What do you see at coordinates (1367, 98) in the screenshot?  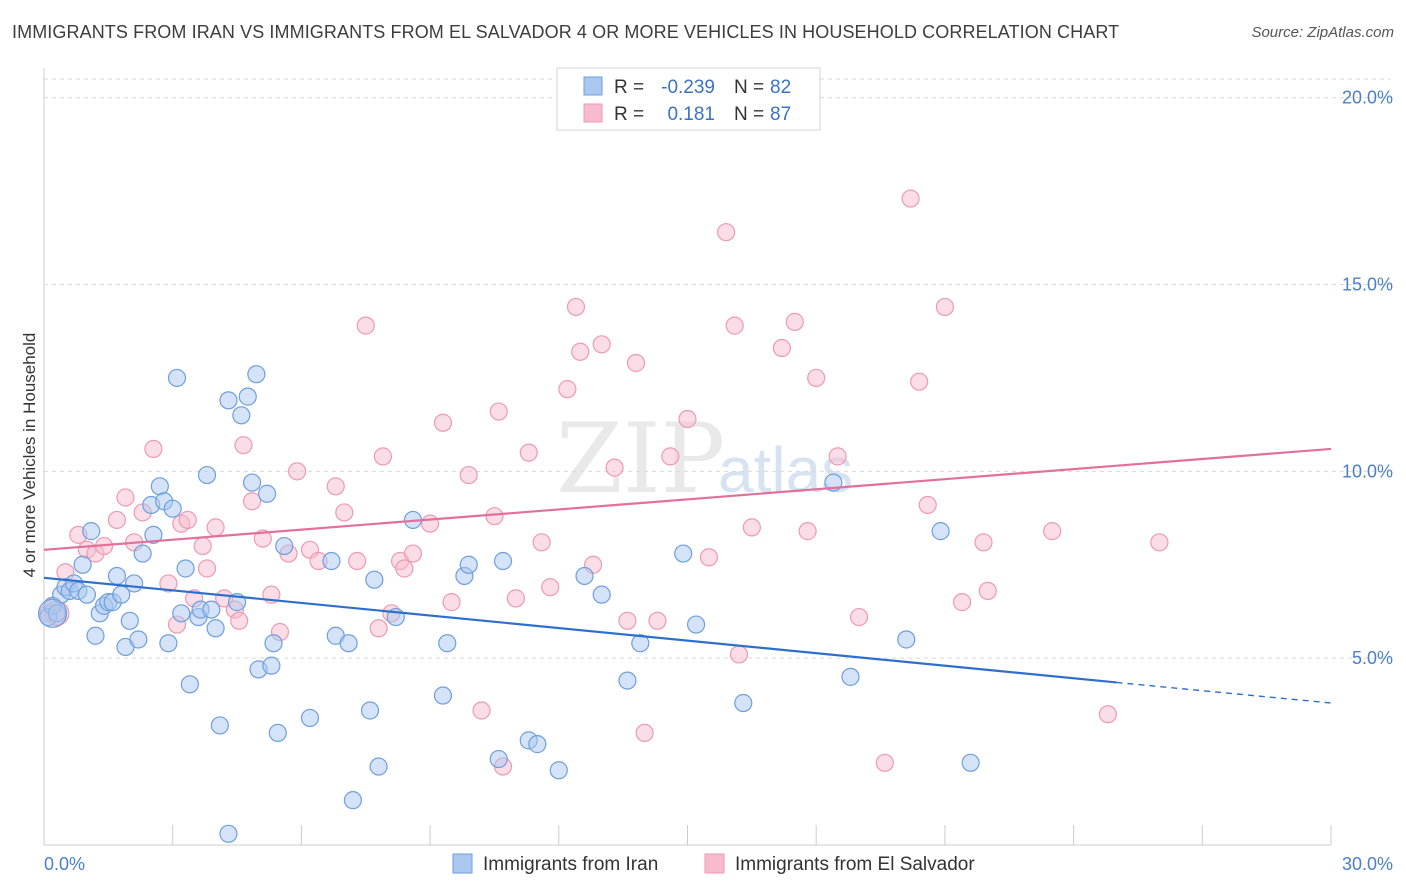 I see `y-tick-label: 20.0%` at bounding box center [1367, 98].